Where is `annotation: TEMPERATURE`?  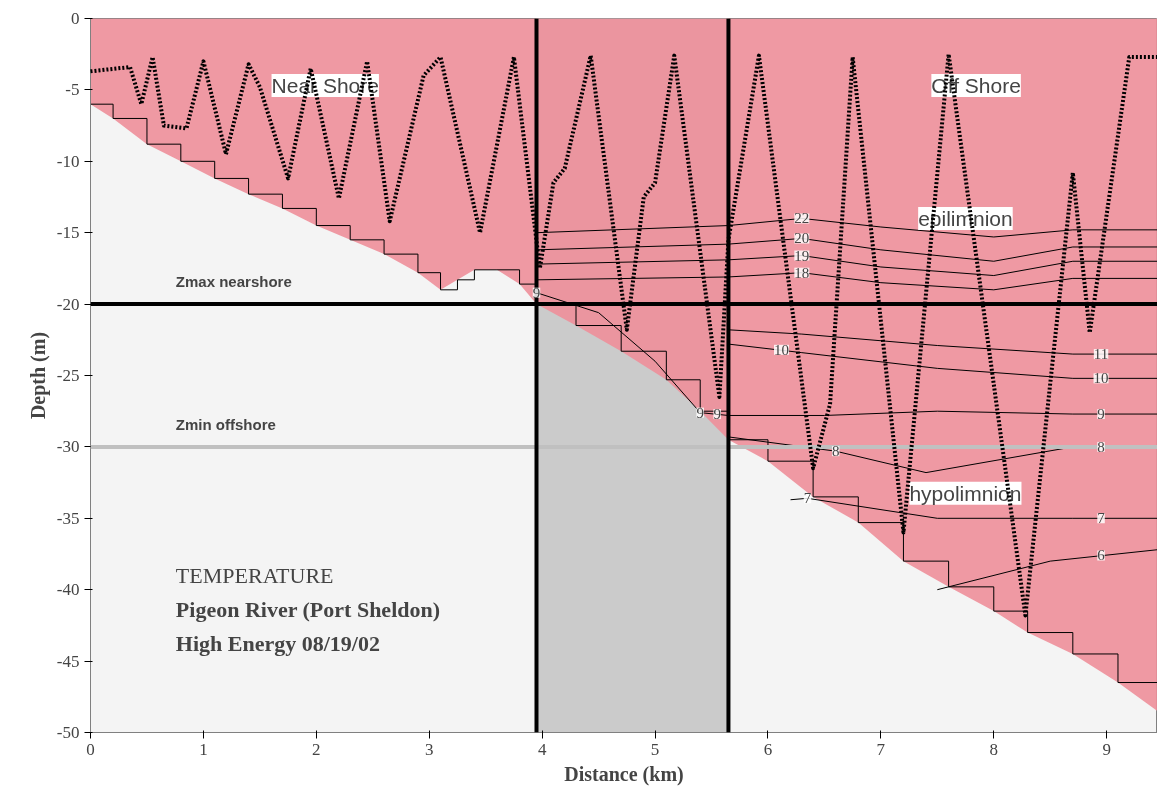 annotation: TEMPERATURE is located at coordinates (254, 575).